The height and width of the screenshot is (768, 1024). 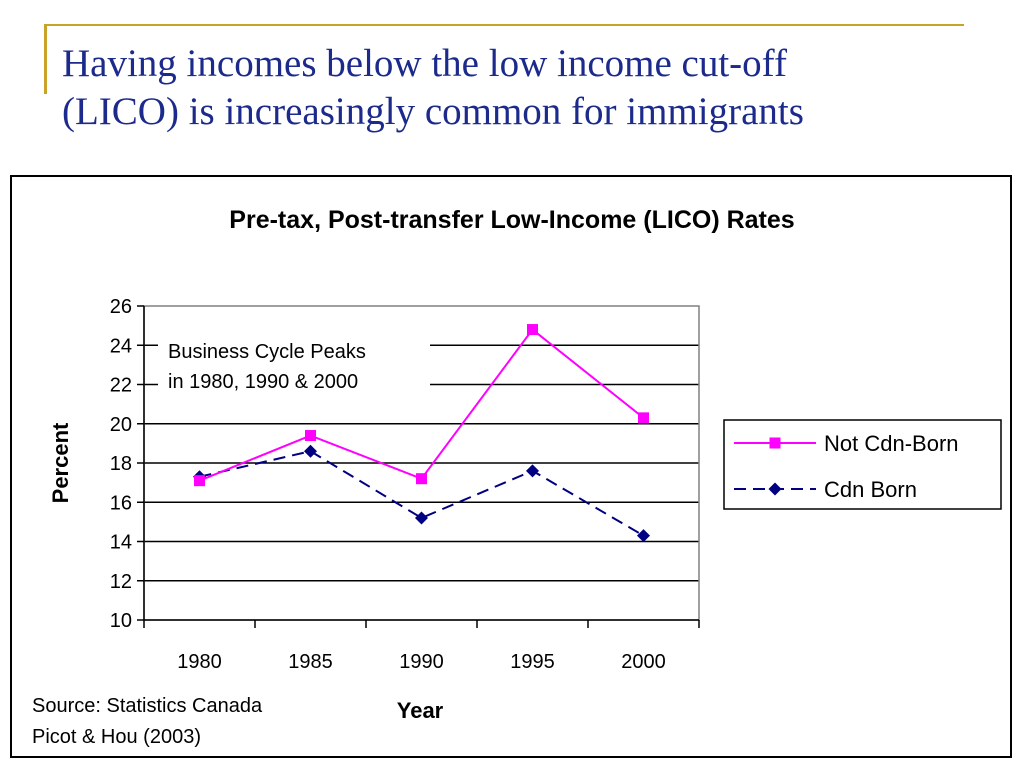 I want to click on x-tick-label-1990: 1990, so click(x=421, y=662).